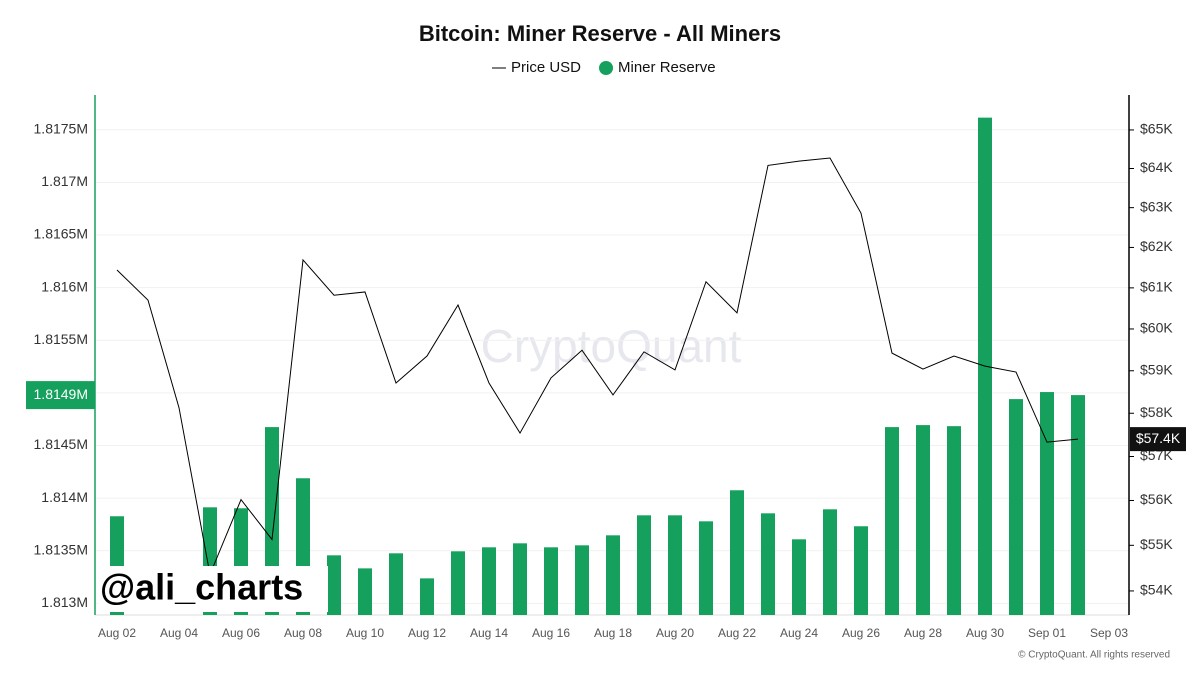 The width and height of the screenshot is (1200, 675). What do you see at coordinates (1156, 129) in the screenshot?
I see `y2-tick-label: $65K` at bounding box center [1156, 129].